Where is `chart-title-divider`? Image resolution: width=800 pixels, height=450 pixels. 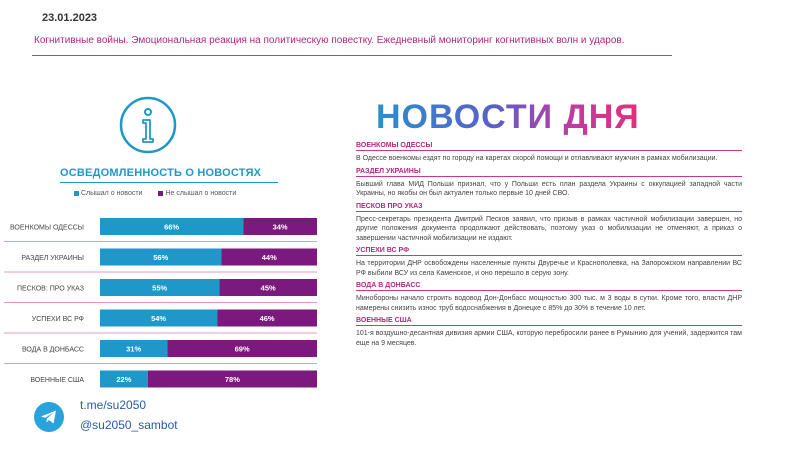 chart-title-divider is located at coordinates (169, 182).